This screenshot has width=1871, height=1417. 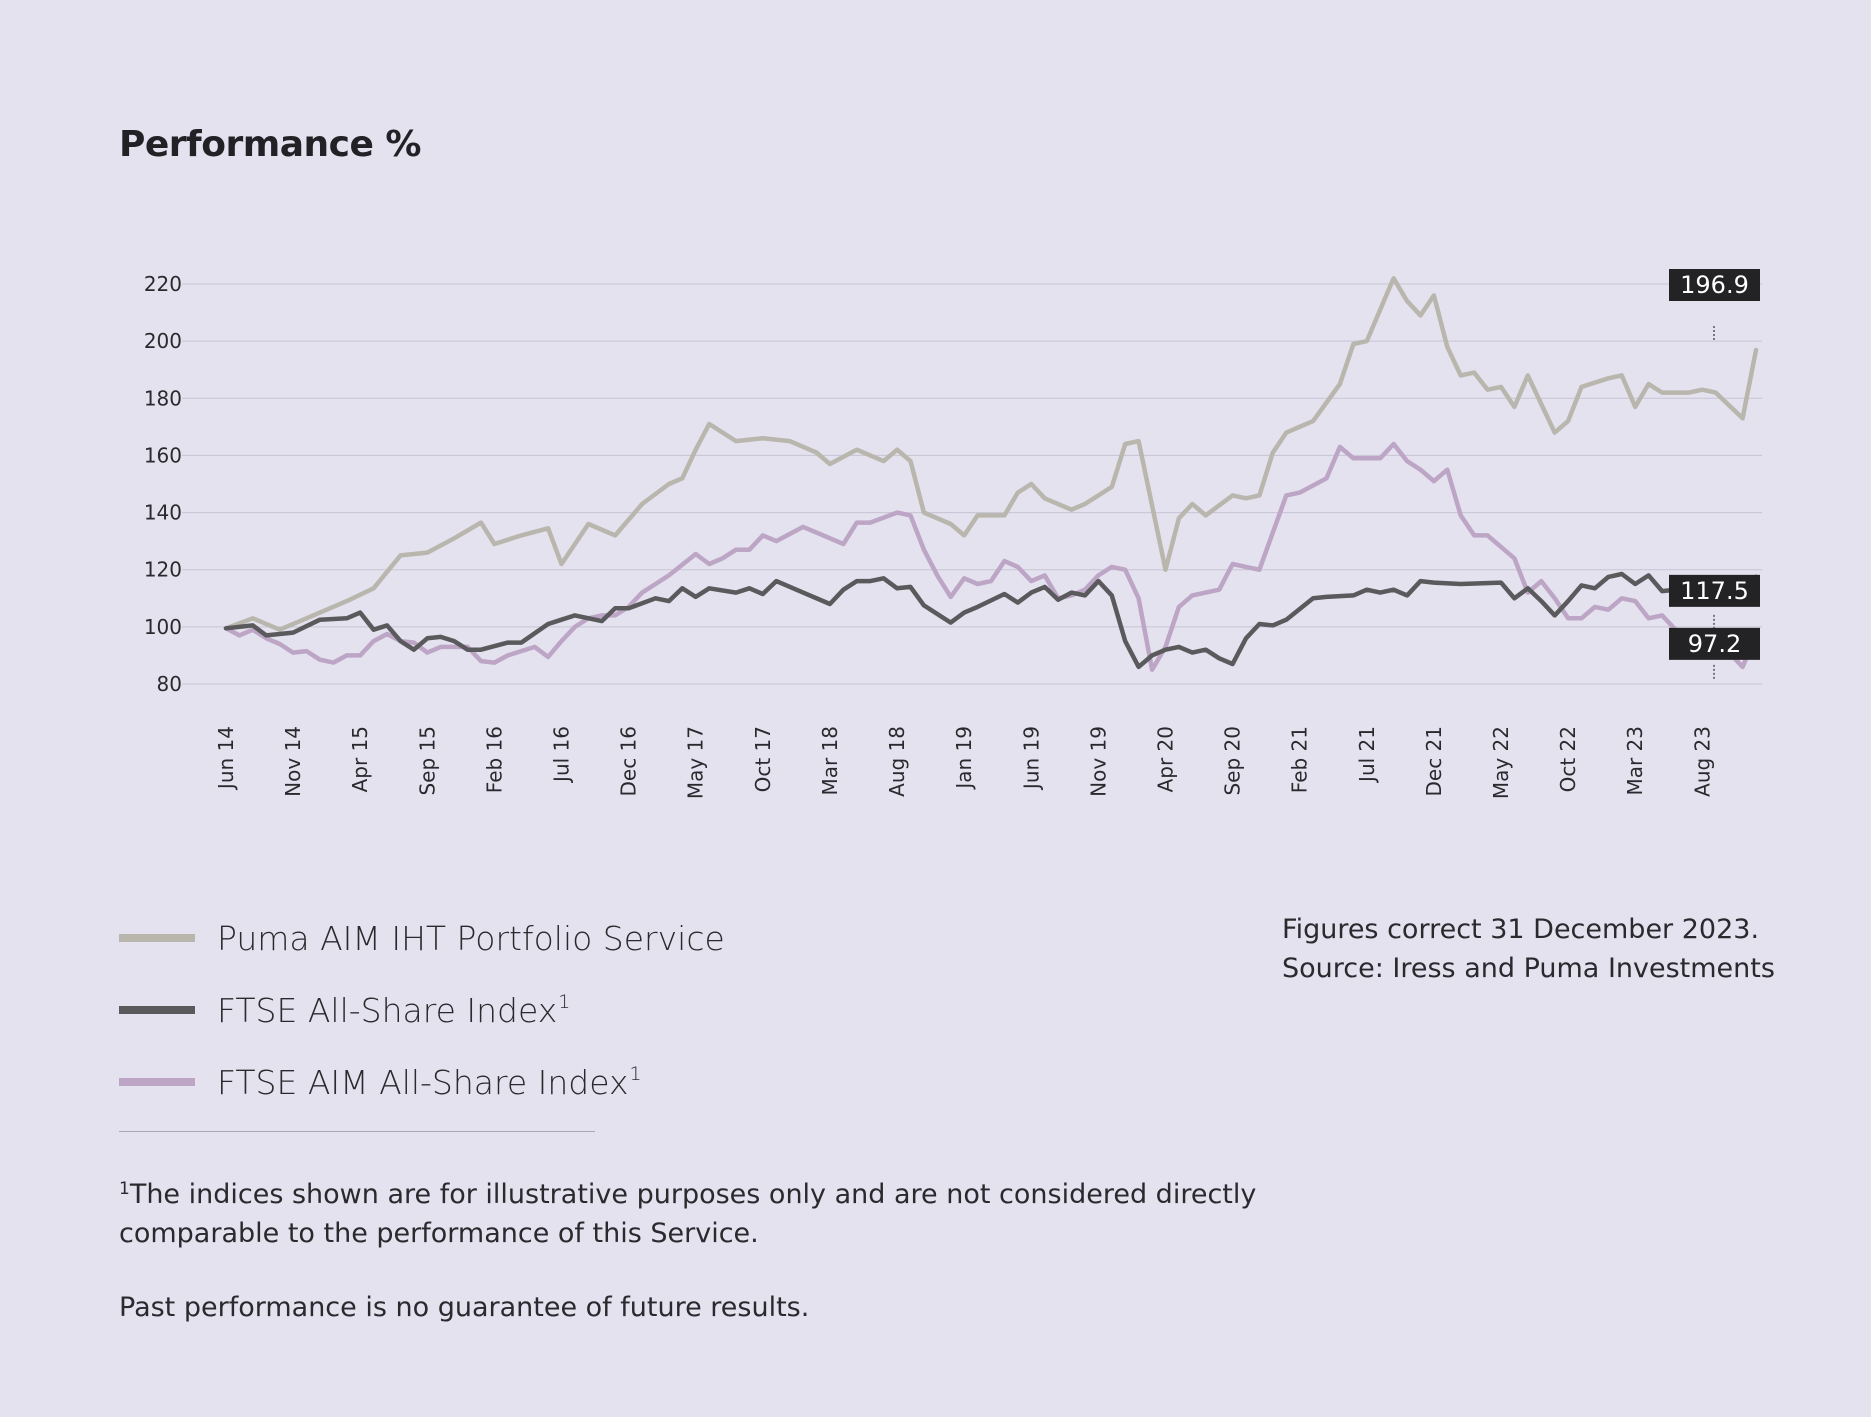 I want to click on series-line-ftse-aim, so click(x=991, y=556).